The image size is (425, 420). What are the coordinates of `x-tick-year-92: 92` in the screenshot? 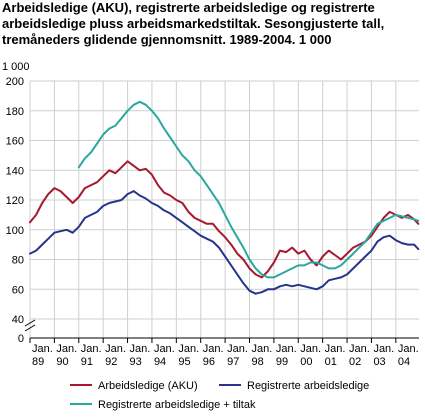 It's located at (111, 362).